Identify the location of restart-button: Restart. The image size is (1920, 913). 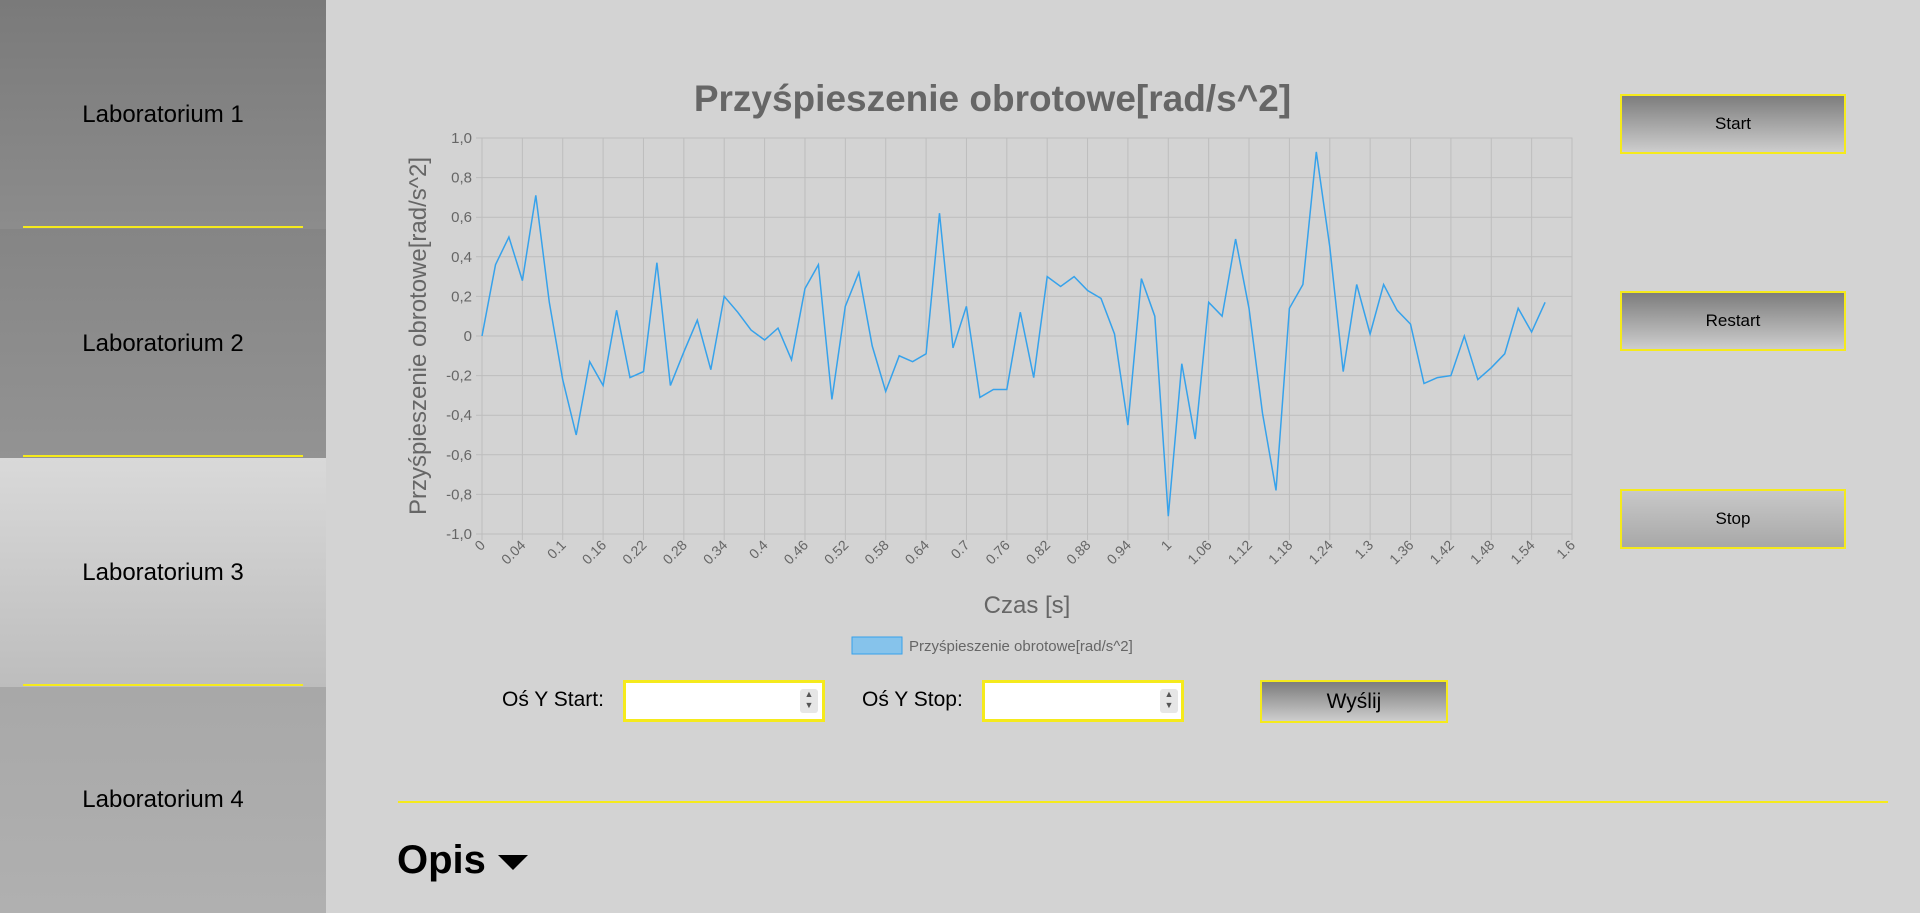
(1733, 321).